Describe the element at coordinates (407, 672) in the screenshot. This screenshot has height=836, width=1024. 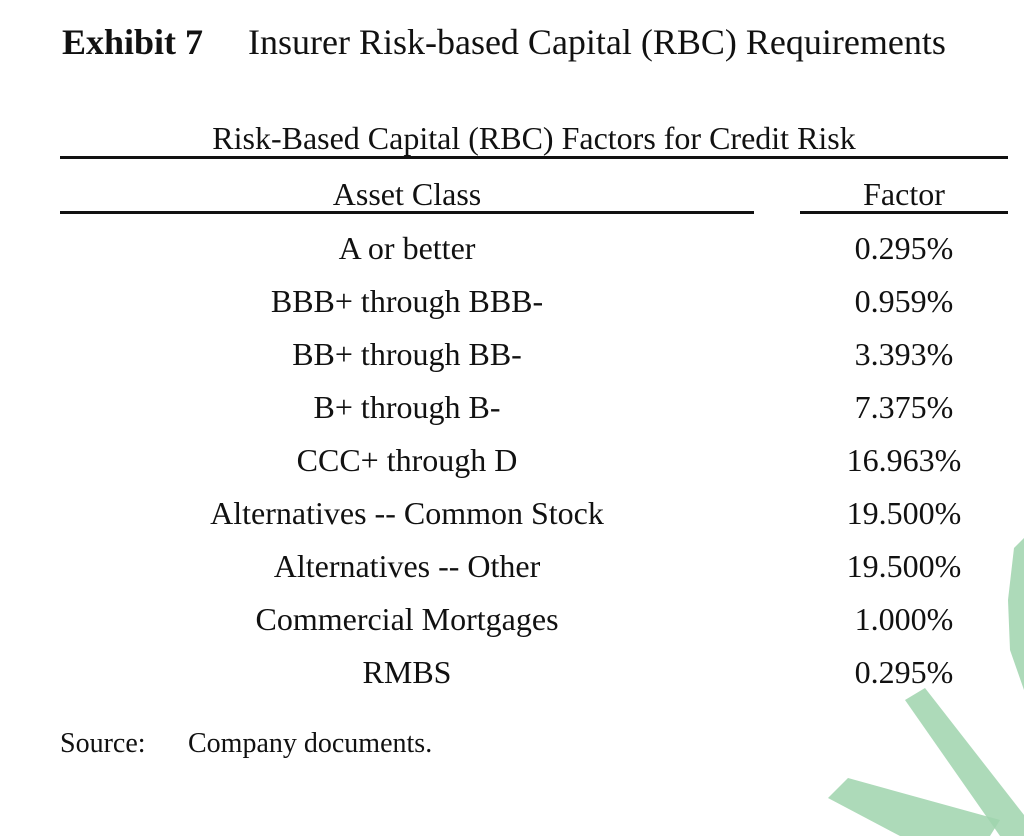
I see `asset-class-cell: RMBS` at that location.